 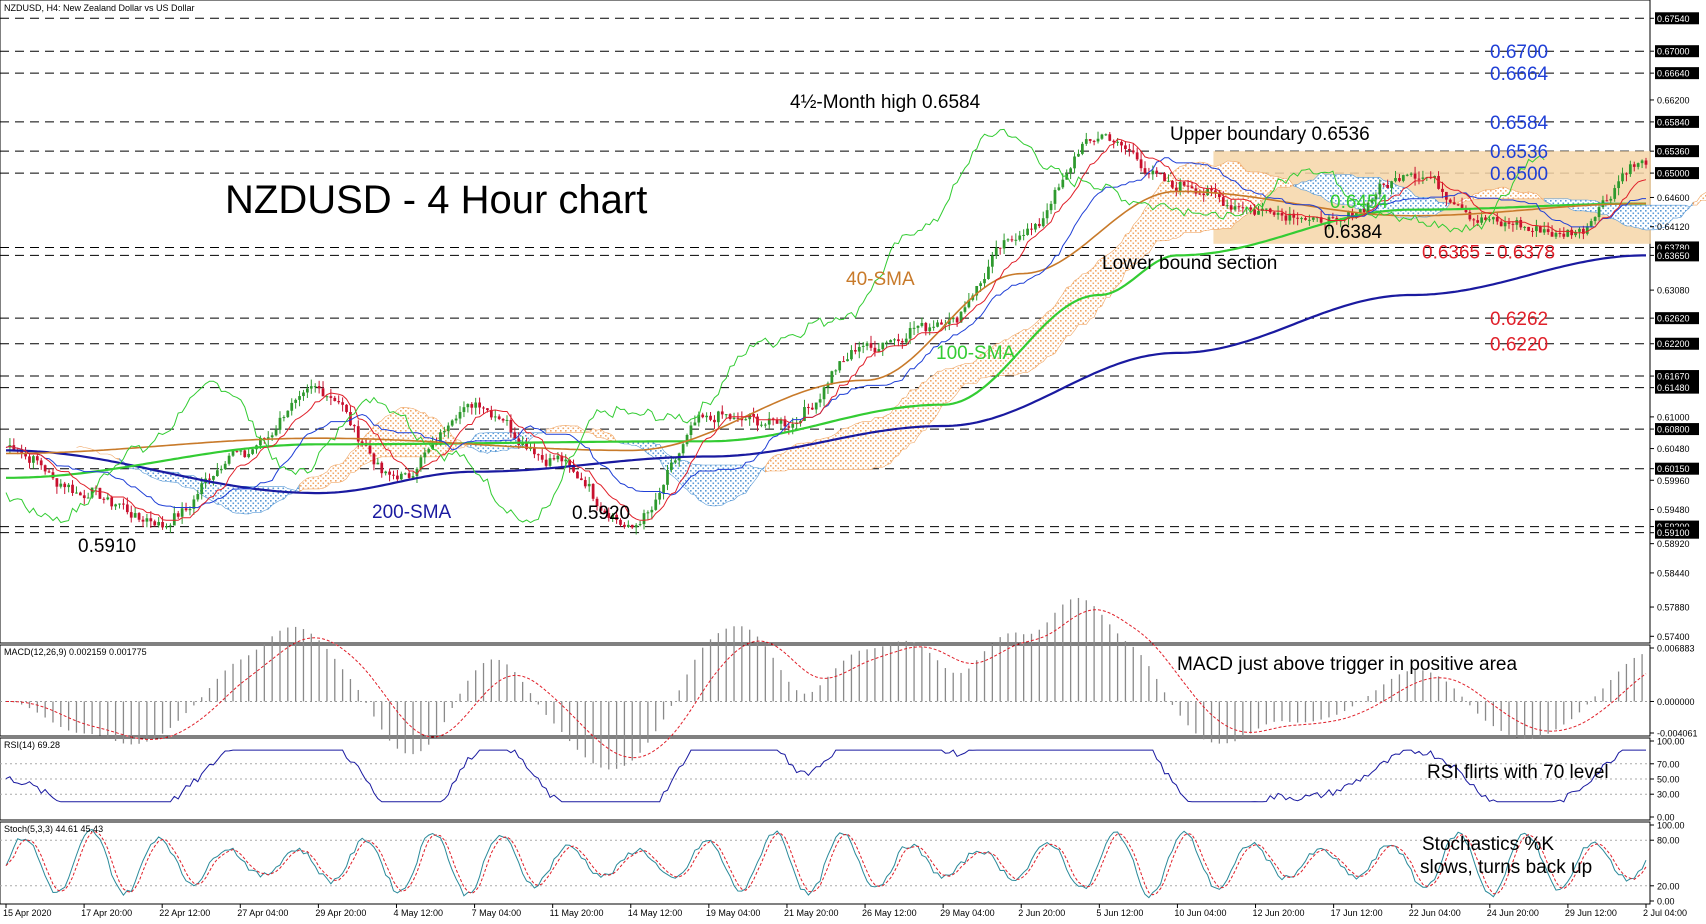 I want to click on date-tick-label: 14 May 12:00, so click(x=655, y=913).